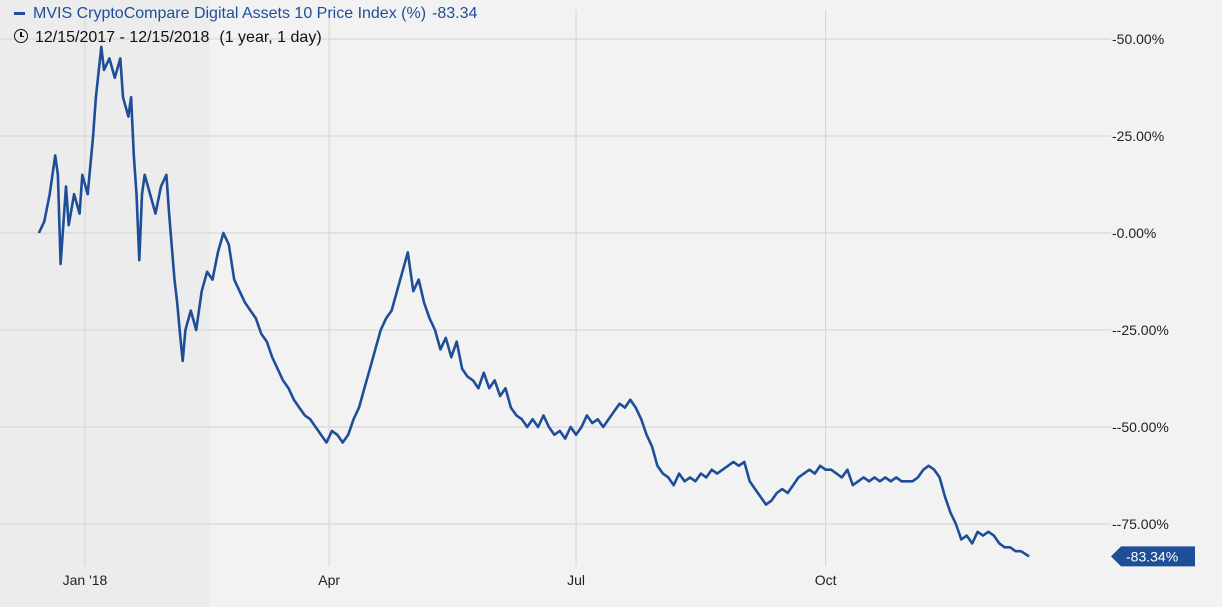 The image size is (1222, 607). What do you see at coordinates (576, 580) in the screenshot?
I see `x-tick-label: Jul` at bounding box center [576, 580].